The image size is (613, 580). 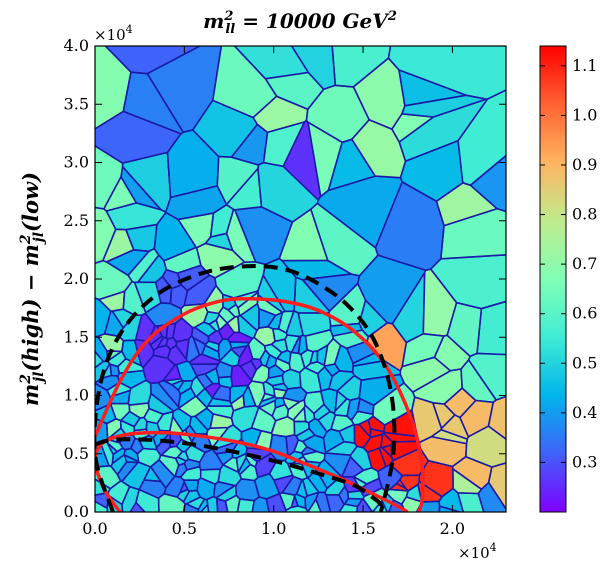 What do you see at coordinates (584, 114) in the screenshot?
I see `colorbar-tick-label: 1.0` at bounding box center [584, 114].